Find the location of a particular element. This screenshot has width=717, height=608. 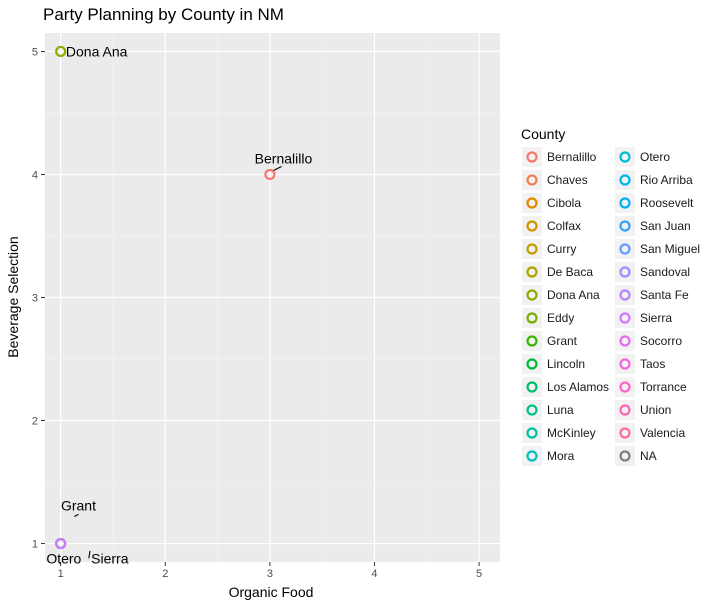

legend-item: Santa Fe is located at coordinates (652, 295).